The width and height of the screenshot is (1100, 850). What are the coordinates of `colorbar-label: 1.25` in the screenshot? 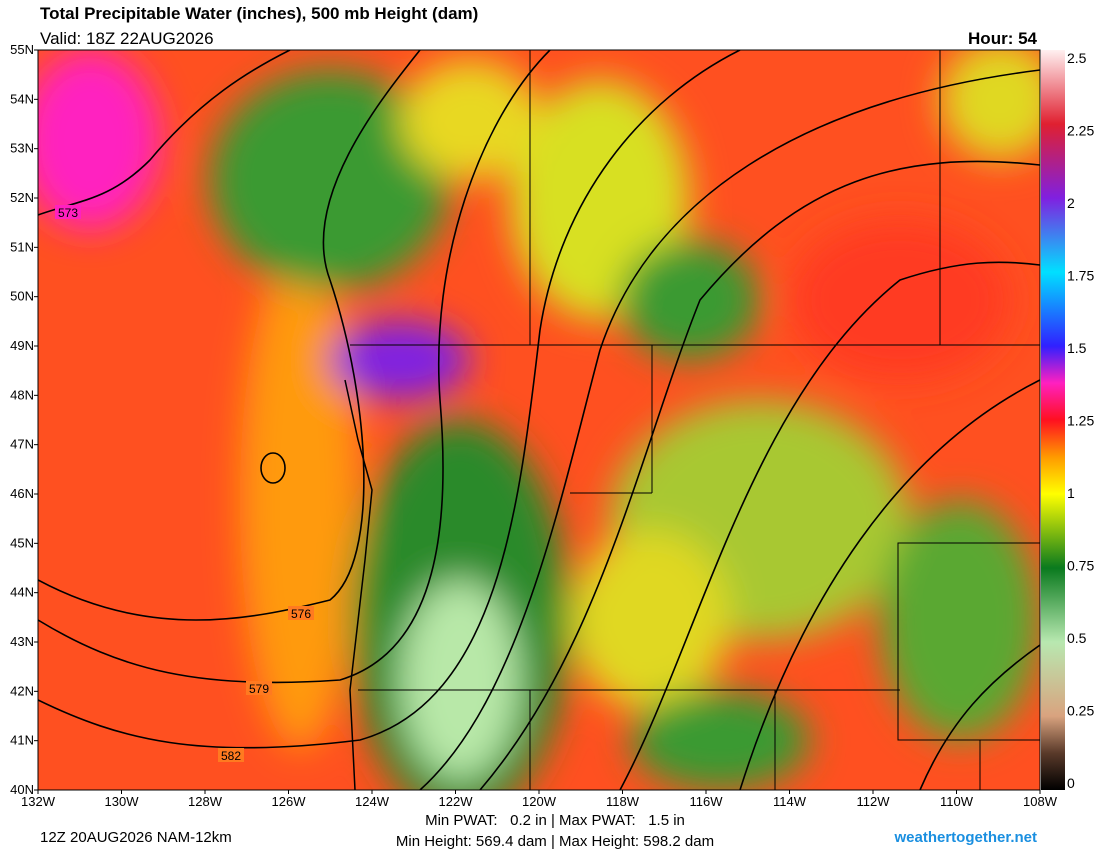 It's located at (1080, 421).